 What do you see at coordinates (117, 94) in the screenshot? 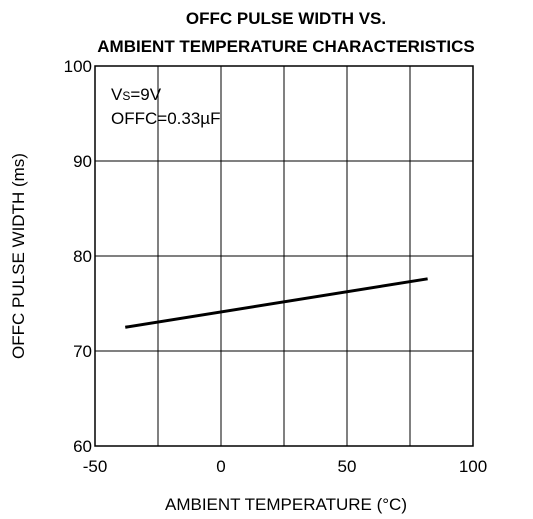
I see `supply-voltage-symbol: V` at bounding box center [117, 94].